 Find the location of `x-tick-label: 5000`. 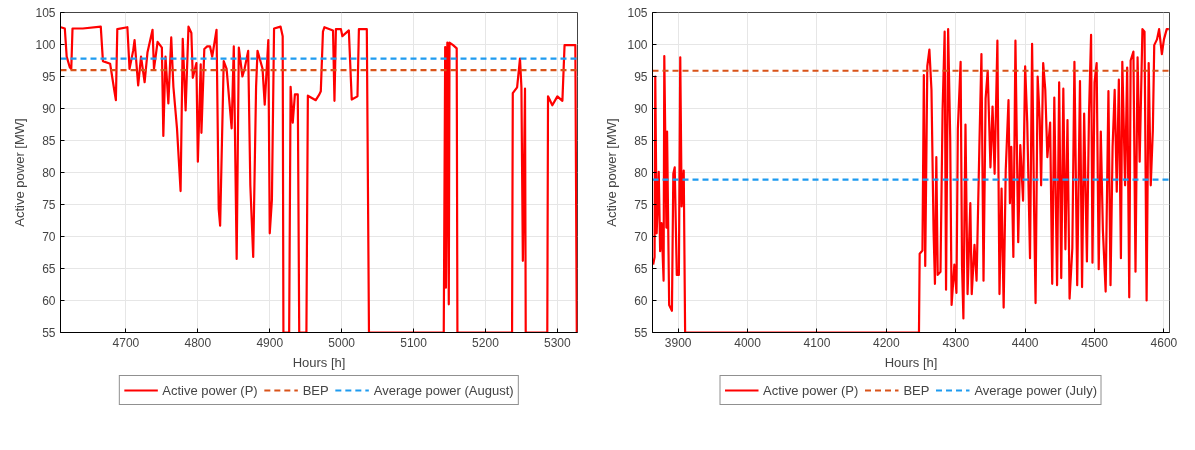

x-tick-label: 5000 is located at coordinates (342, 342).